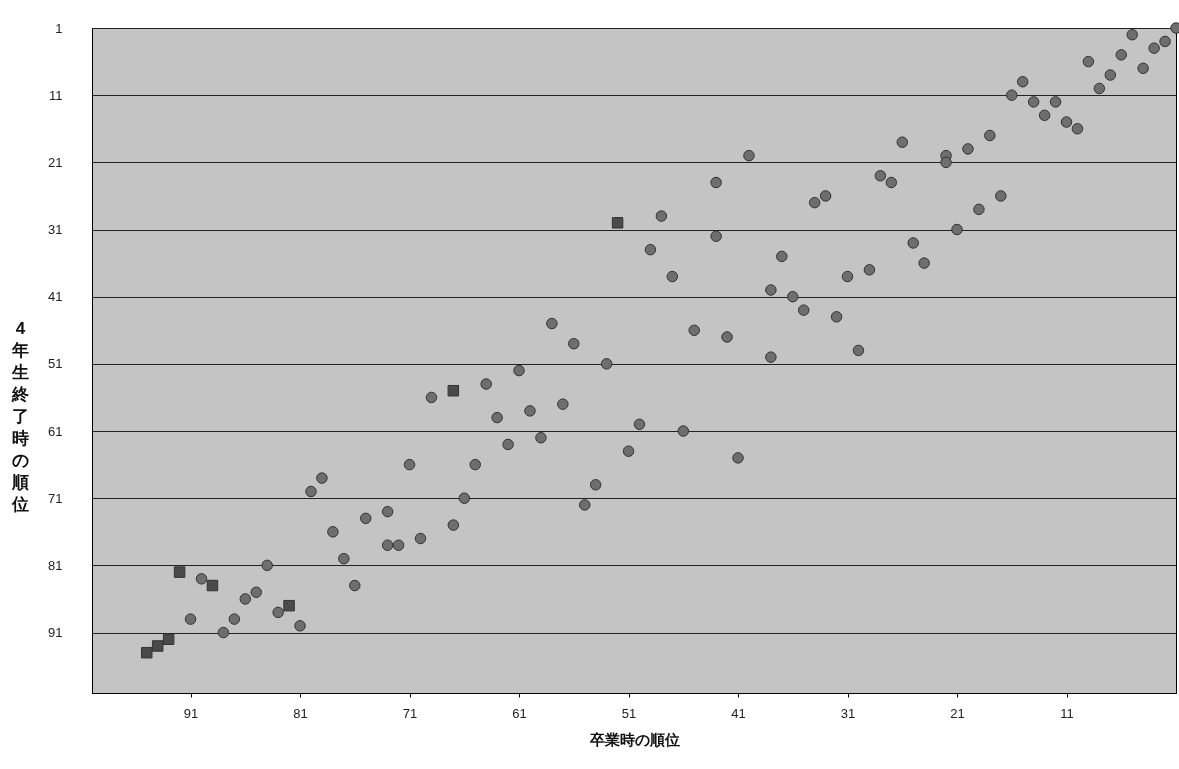  Describe the element at coordinates (191, 713) in the screenshot. I see `x-tick-label: 91` at that location.